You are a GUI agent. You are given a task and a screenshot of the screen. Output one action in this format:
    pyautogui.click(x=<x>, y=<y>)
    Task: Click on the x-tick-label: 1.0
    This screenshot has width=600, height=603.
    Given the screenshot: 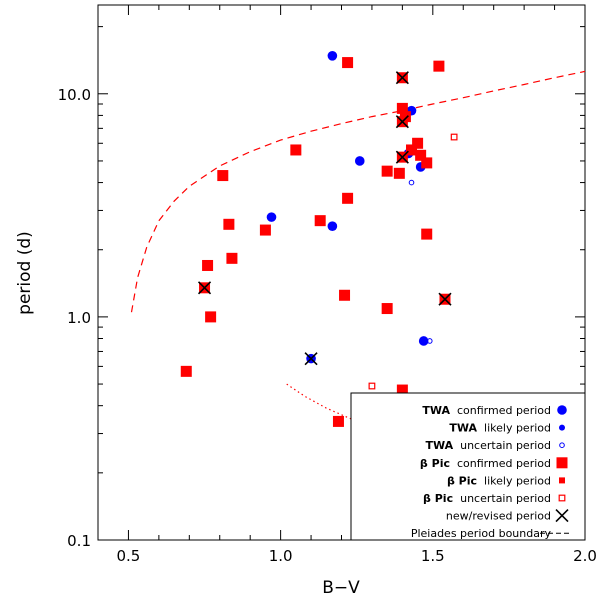 What is the action you would take?
    pyautogui.click(x=281, y=556)
    